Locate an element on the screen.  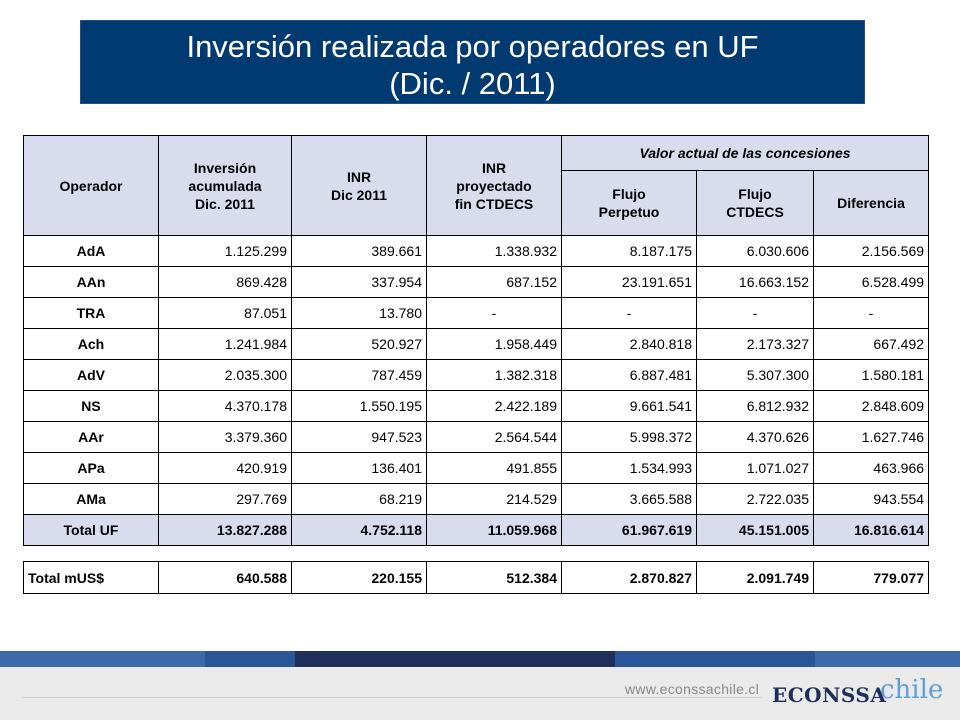
header-flujo-perpetuo-line: Perpetuo is located at coordinates (629, 212).